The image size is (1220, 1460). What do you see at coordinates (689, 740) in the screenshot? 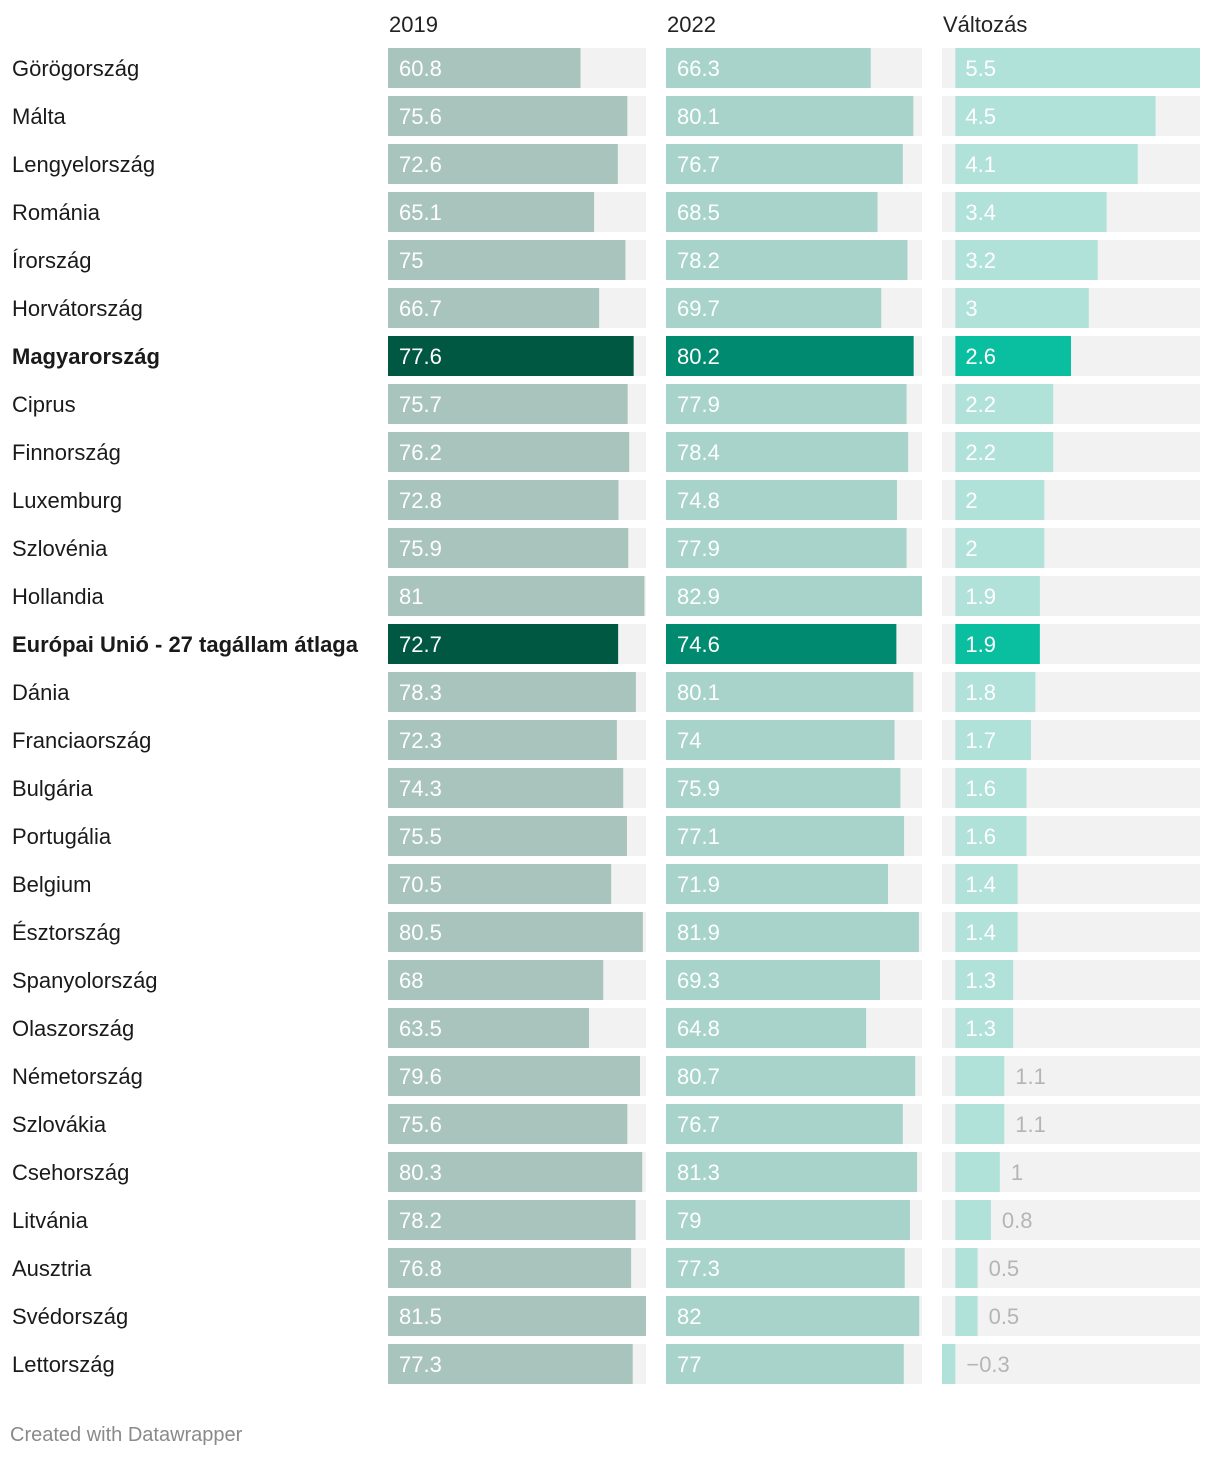
I see `value-label-v2022: 74` at bounding box center [689, 740].